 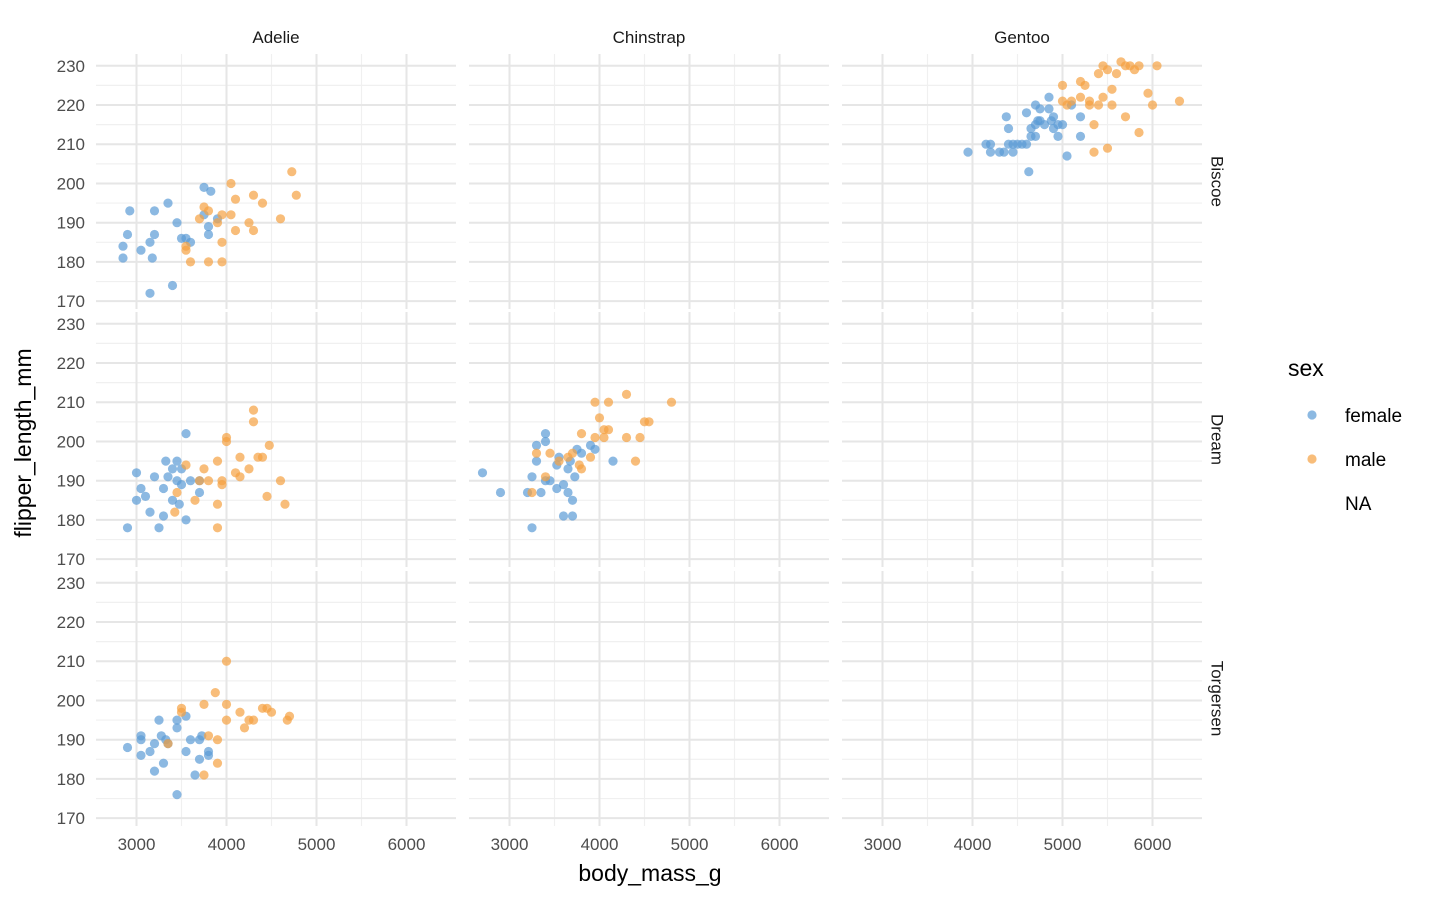 What do you see at coordinates (71, 583) in the screenshot?
I see `y-tick-label: 230` at bounding box center [71, 583].